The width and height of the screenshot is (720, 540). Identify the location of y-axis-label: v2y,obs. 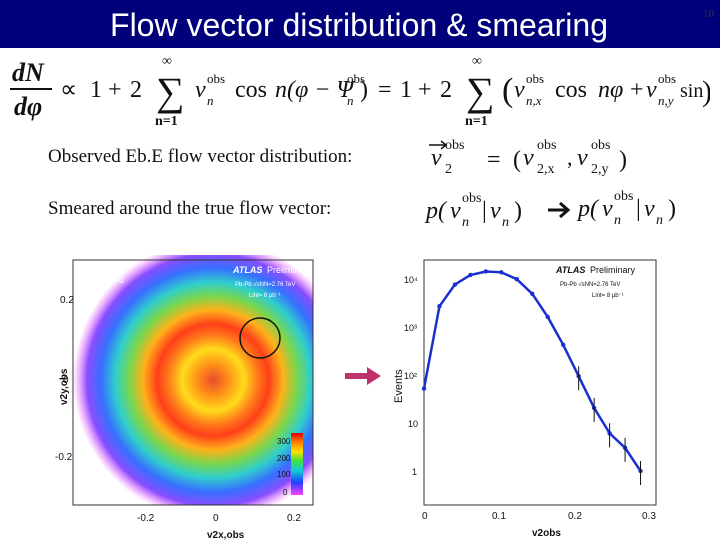
(64, 386).